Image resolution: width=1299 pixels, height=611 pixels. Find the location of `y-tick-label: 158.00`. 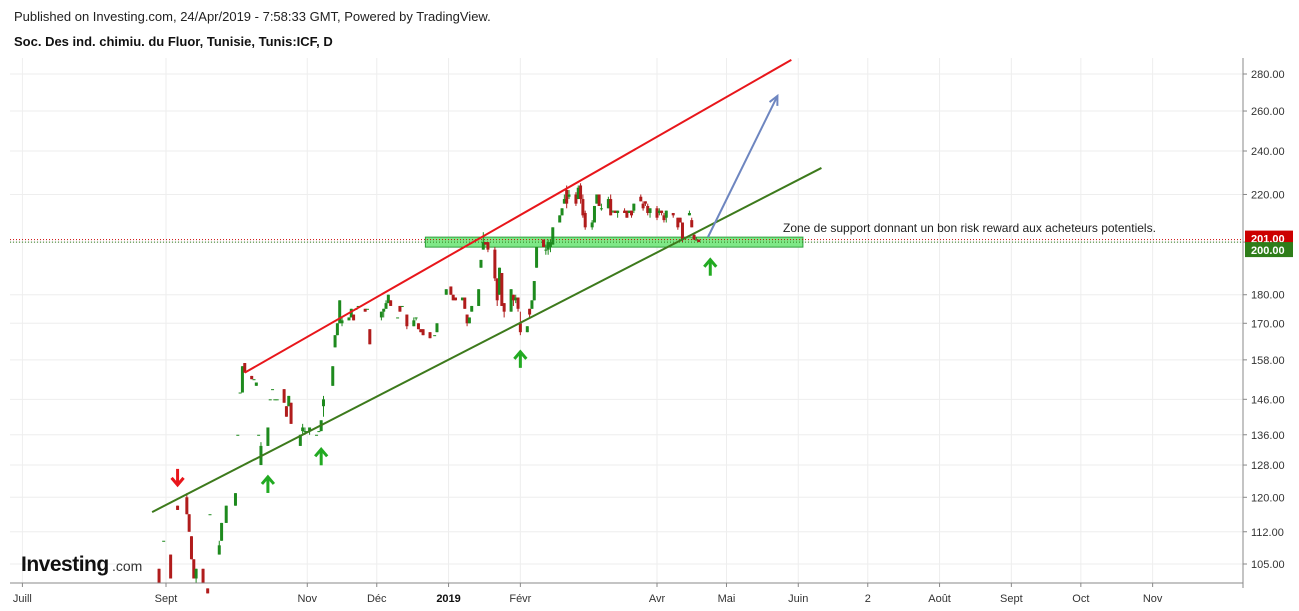

y-tick-label: 158.00 is located at coordinates (1268, 361).